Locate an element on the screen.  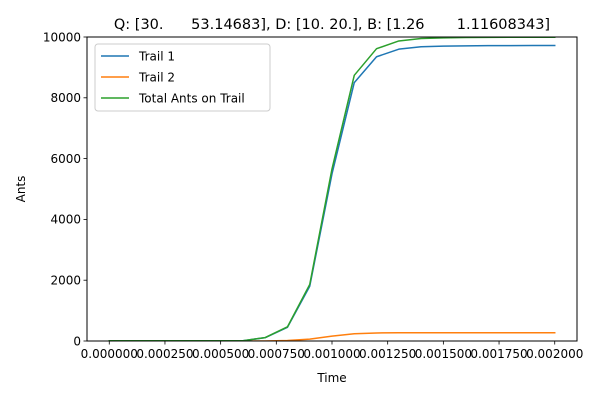
y-tick-label: 8000 is located at coordinates (65, 98).